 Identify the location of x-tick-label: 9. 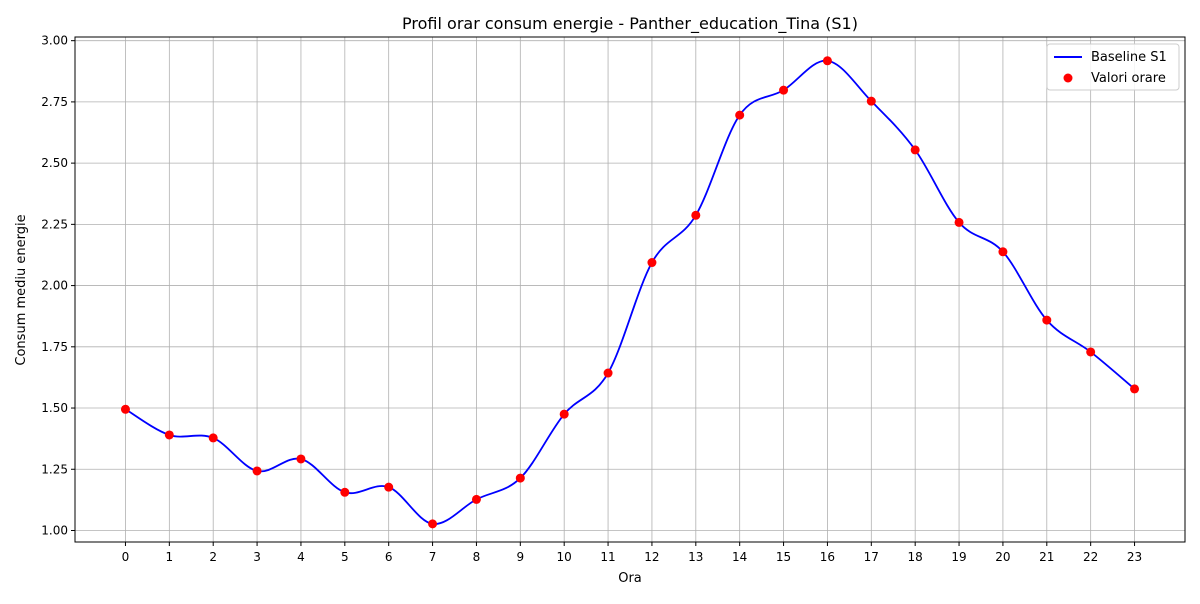
(520, 557).